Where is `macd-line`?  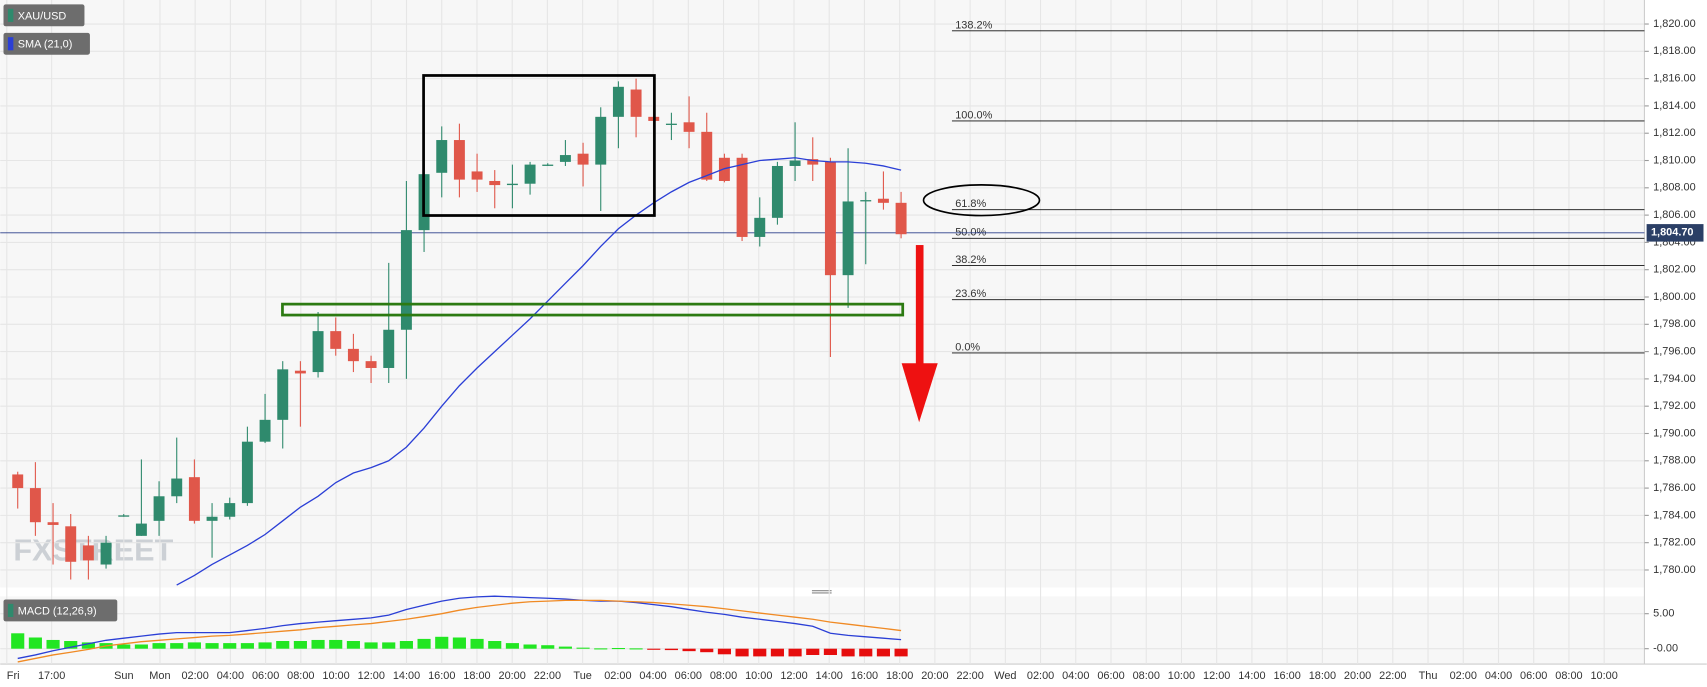
macd-line is located at coordinates (459, 627).